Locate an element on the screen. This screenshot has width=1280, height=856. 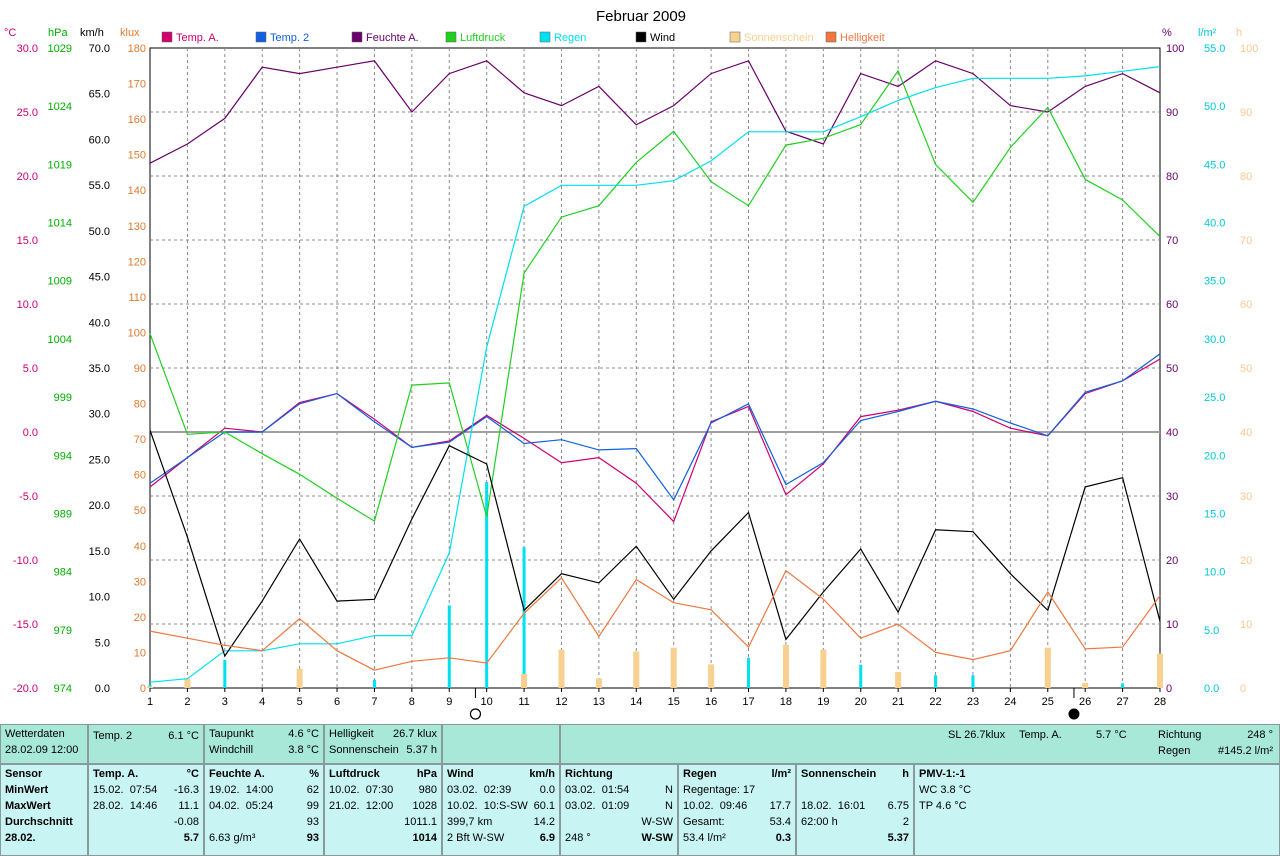
luftdruck-min-date: 10.02. is located at coordinates (344, 790).